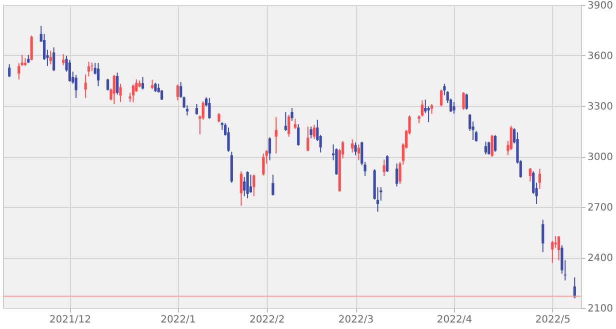 This screenshot has width=616, height=329. I want to click on y-tick-label: 3300, so click(600, 107).